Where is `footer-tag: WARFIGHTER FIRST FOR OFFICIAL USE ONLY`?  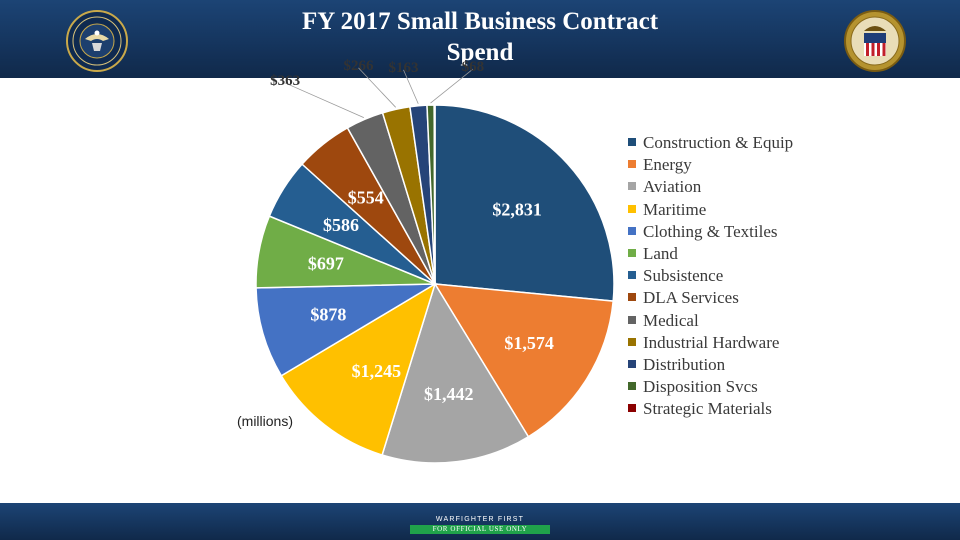
footer-tag: WARFIGHTER FIRST FOR OFFICIAL USE ONLY is located at coordinates (480, 525).